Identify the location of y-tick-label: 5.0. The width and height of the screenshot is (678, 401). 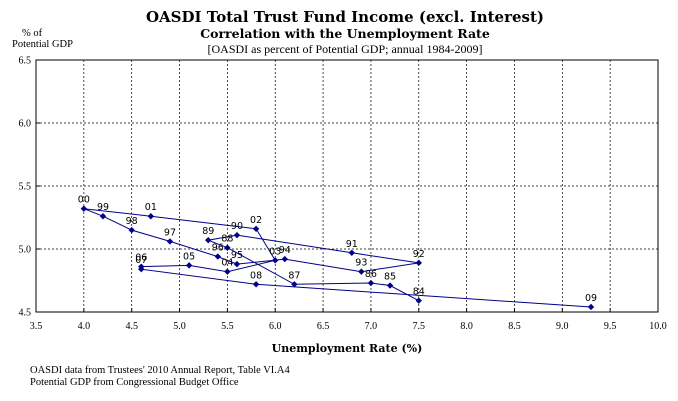
(25, 250).